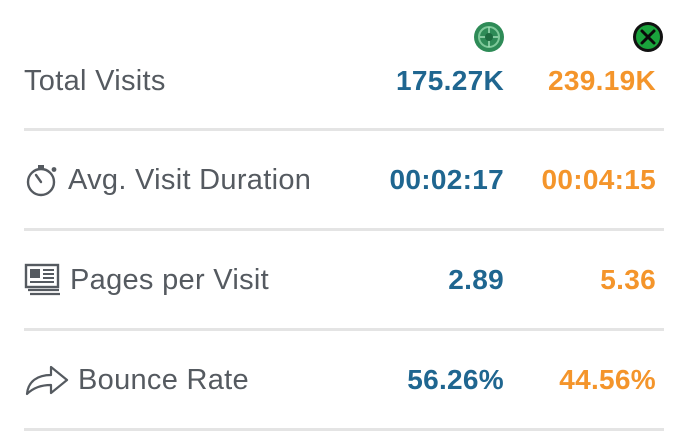 The width and height of the screenshot is (694, 442). I want to click on metric-label: Total Visits, so click(344, 81).